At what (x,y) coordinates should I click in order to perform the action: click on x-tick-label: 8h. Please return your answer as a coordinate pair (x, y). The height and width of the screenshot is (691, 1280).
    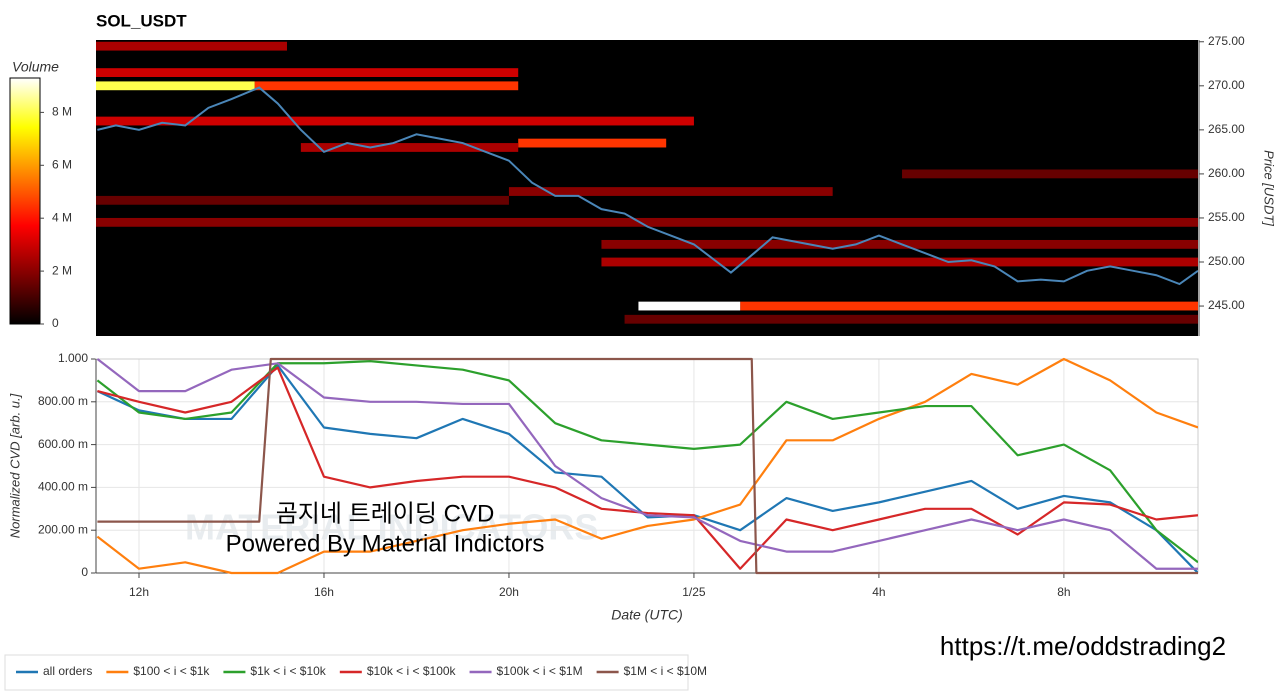
    Looking at the image, I should click on (1063, 592).